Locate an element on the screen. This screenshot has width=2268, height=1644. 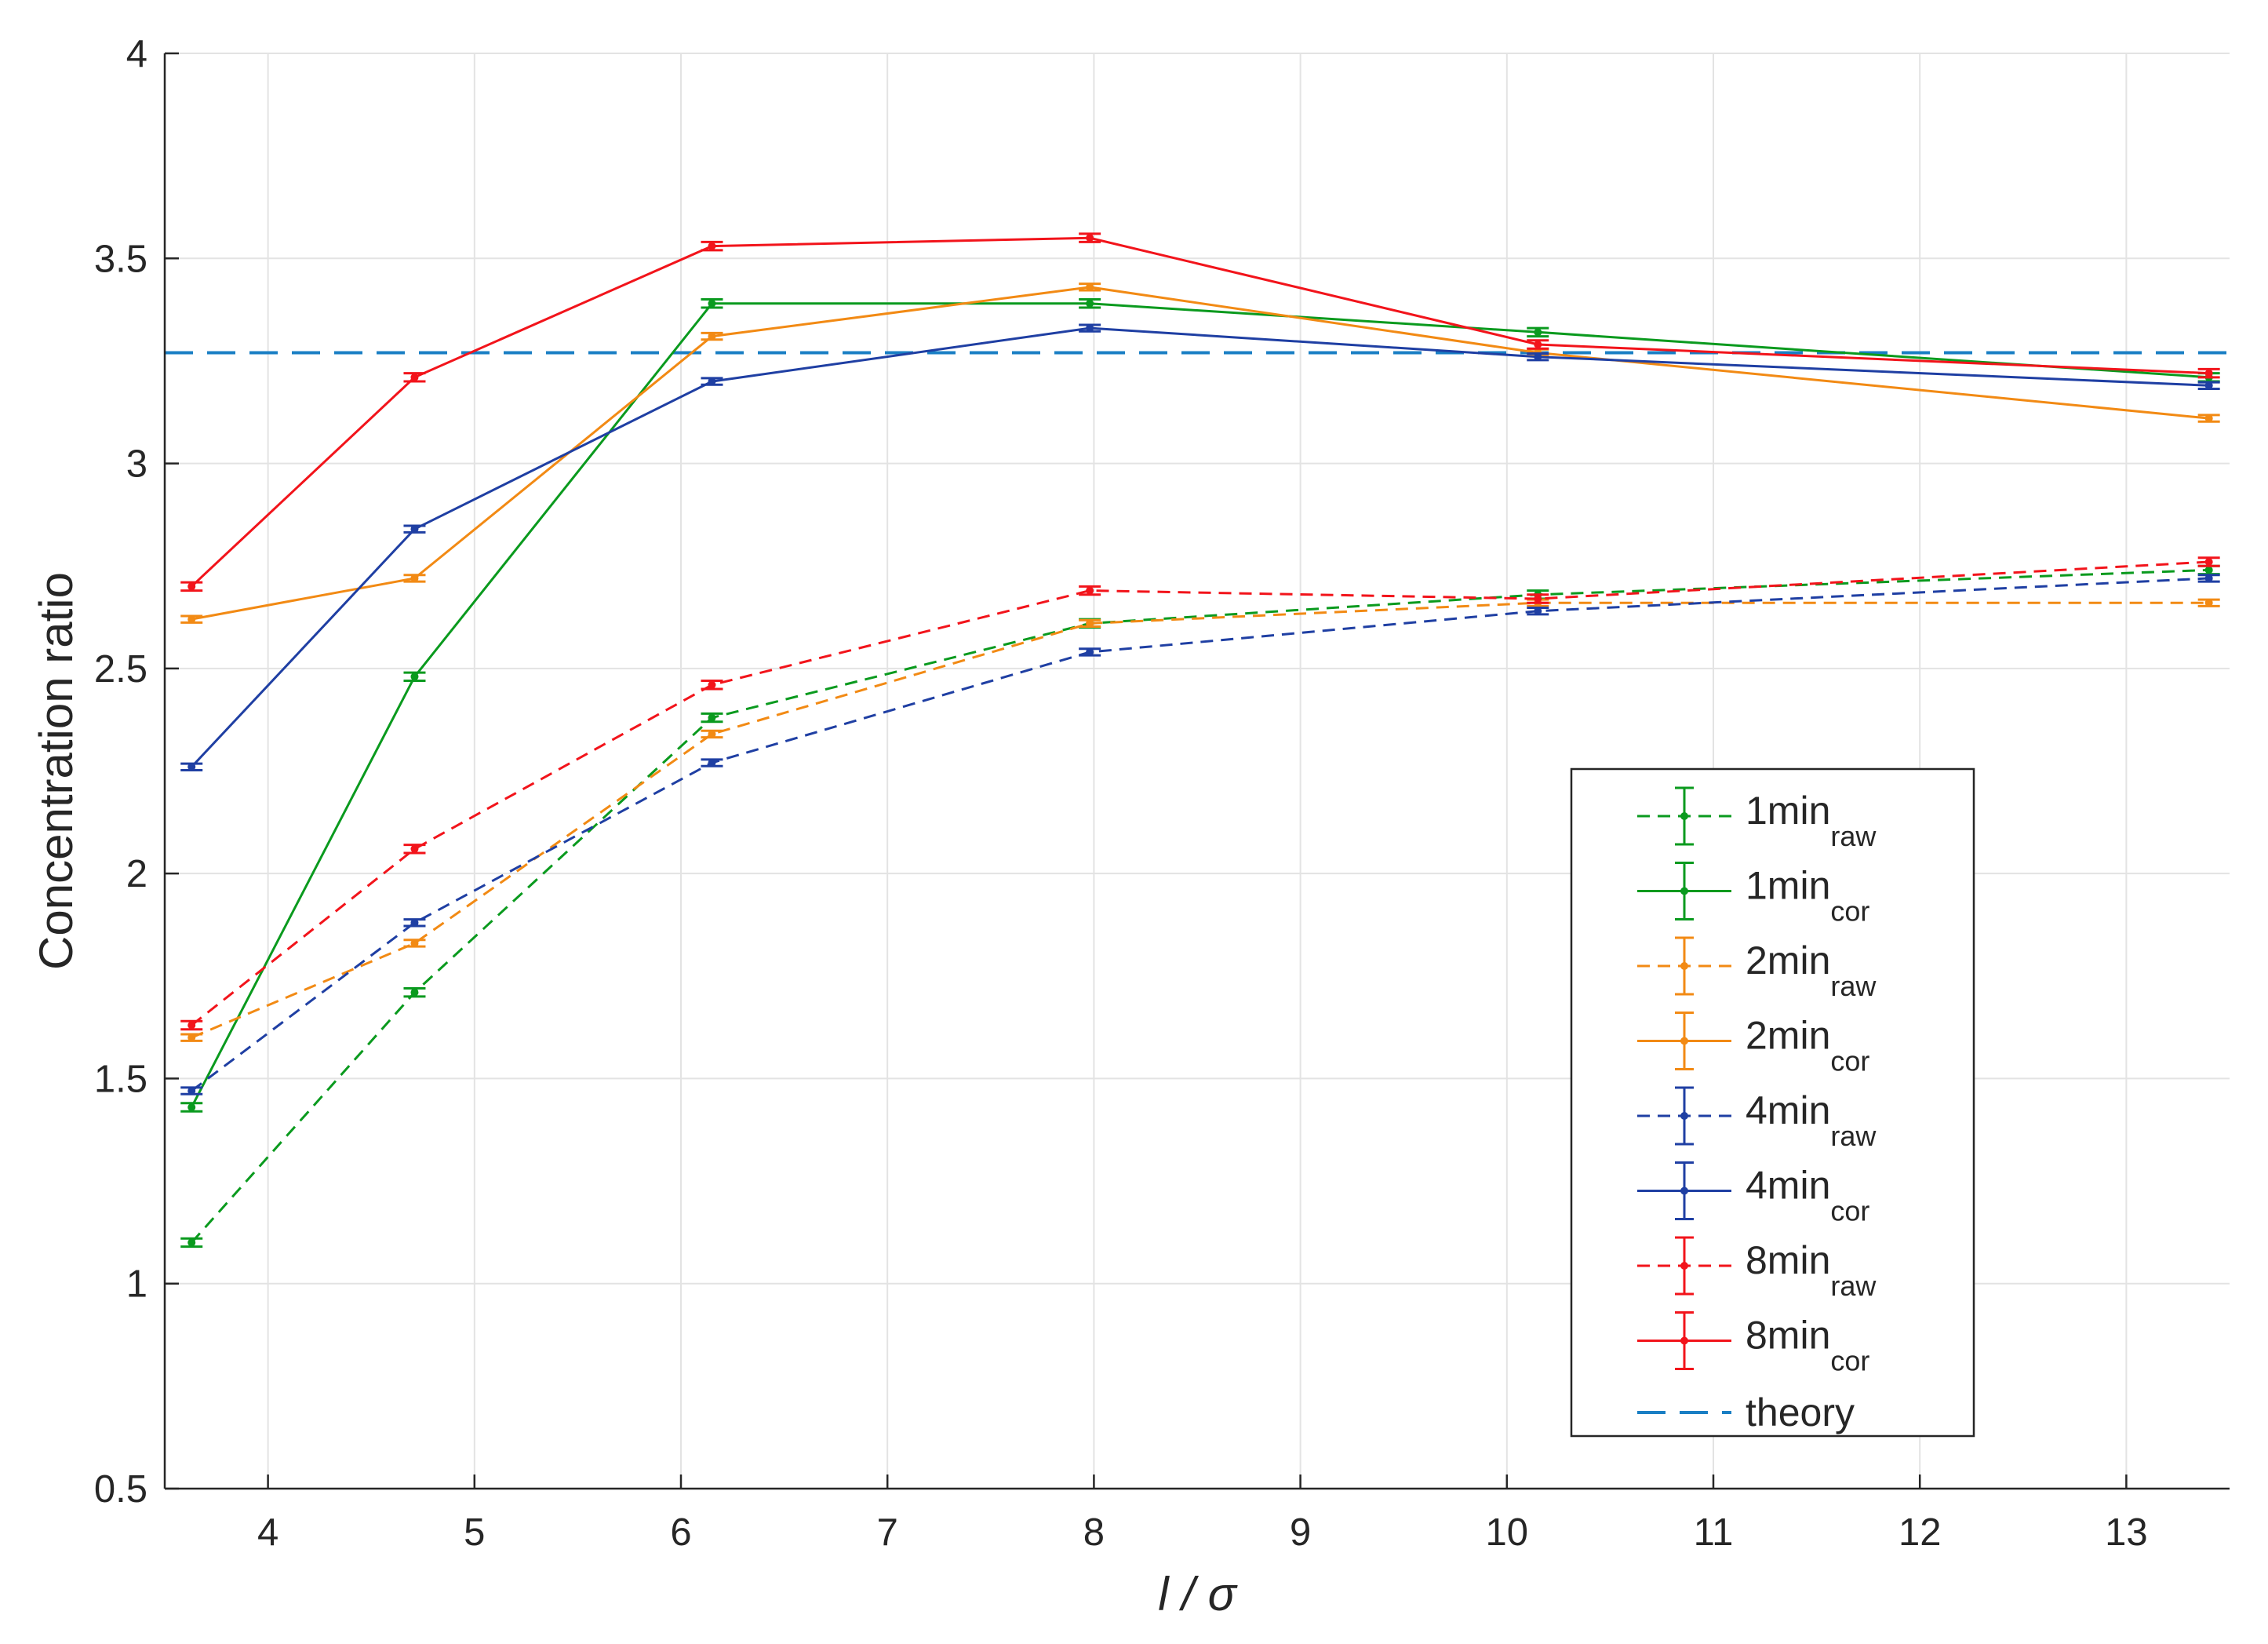
x-tick-label: 13 is located at coordinates (2126, 1532).